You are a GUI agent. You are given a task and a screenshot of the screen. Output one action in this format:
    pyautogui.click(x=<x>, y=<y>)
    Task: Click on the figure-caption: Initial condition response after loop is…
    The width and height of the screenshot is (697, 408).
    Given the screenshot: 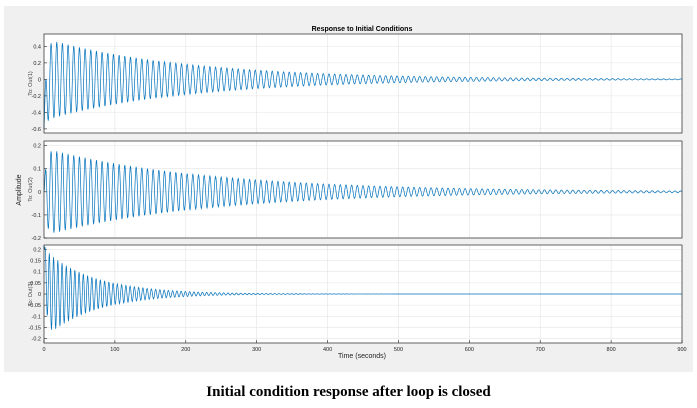 What is the action you would take?
    pyautogui.click(x=348, y=392)
    